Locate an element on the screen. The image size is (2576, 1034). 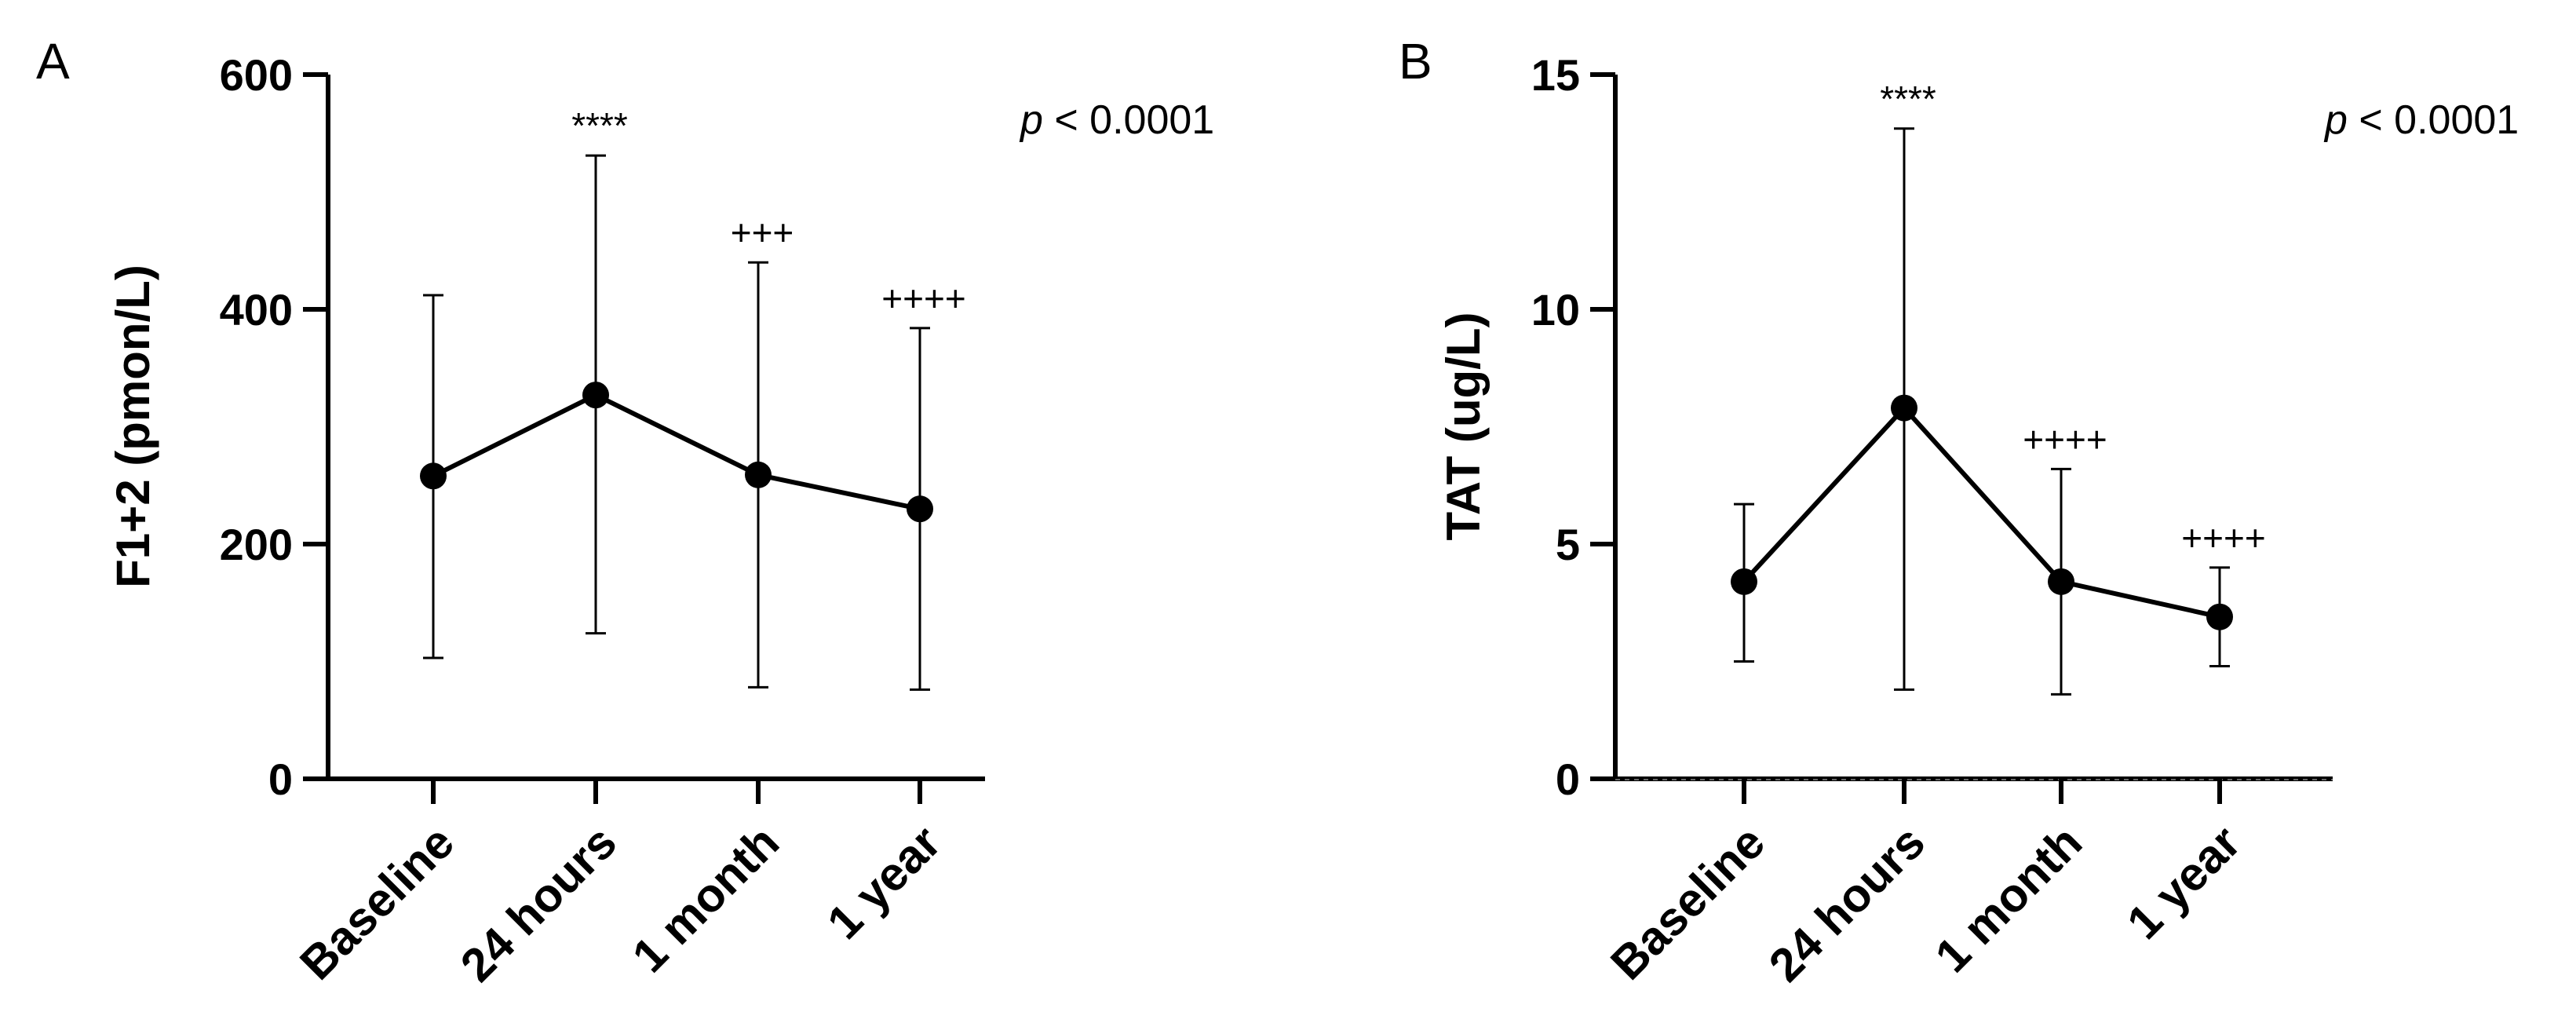
y-tick-label: 5 is located at coordinates (1568, 544).